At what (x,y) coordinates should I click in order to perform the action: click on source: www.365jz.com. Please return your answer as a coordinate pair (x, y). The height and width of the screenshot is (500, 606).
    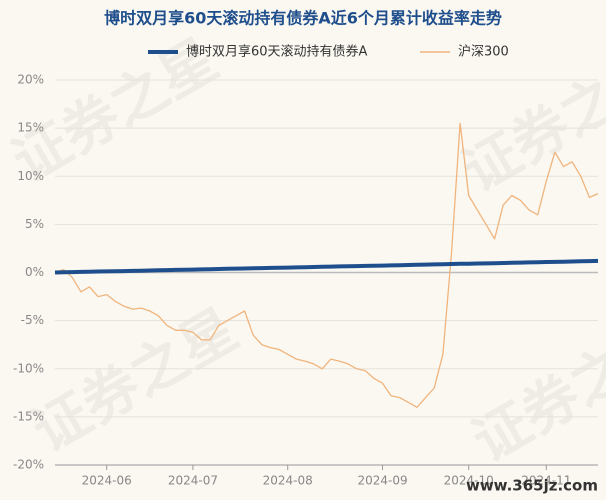
    Looking at the image, I should click on (532, 486).